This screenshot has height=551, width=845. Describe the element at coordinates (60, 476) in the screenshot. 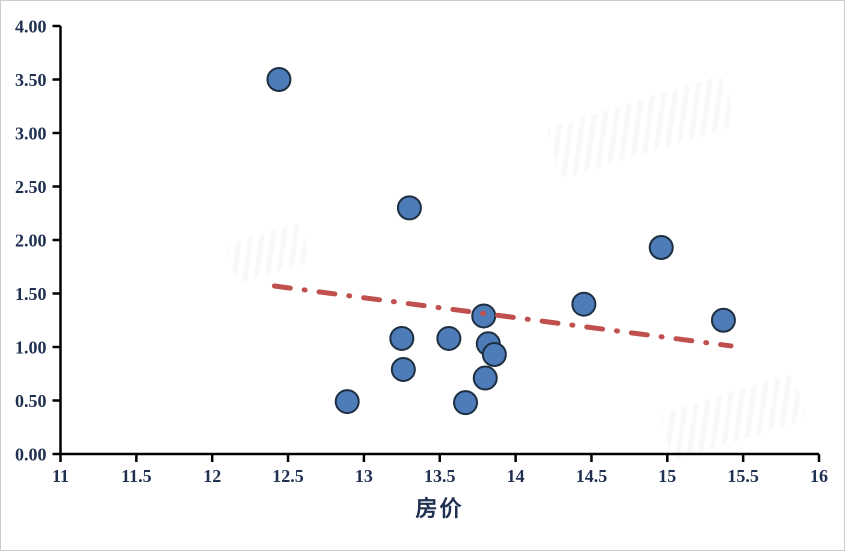

I see `x-tick-label: 11` at that location.